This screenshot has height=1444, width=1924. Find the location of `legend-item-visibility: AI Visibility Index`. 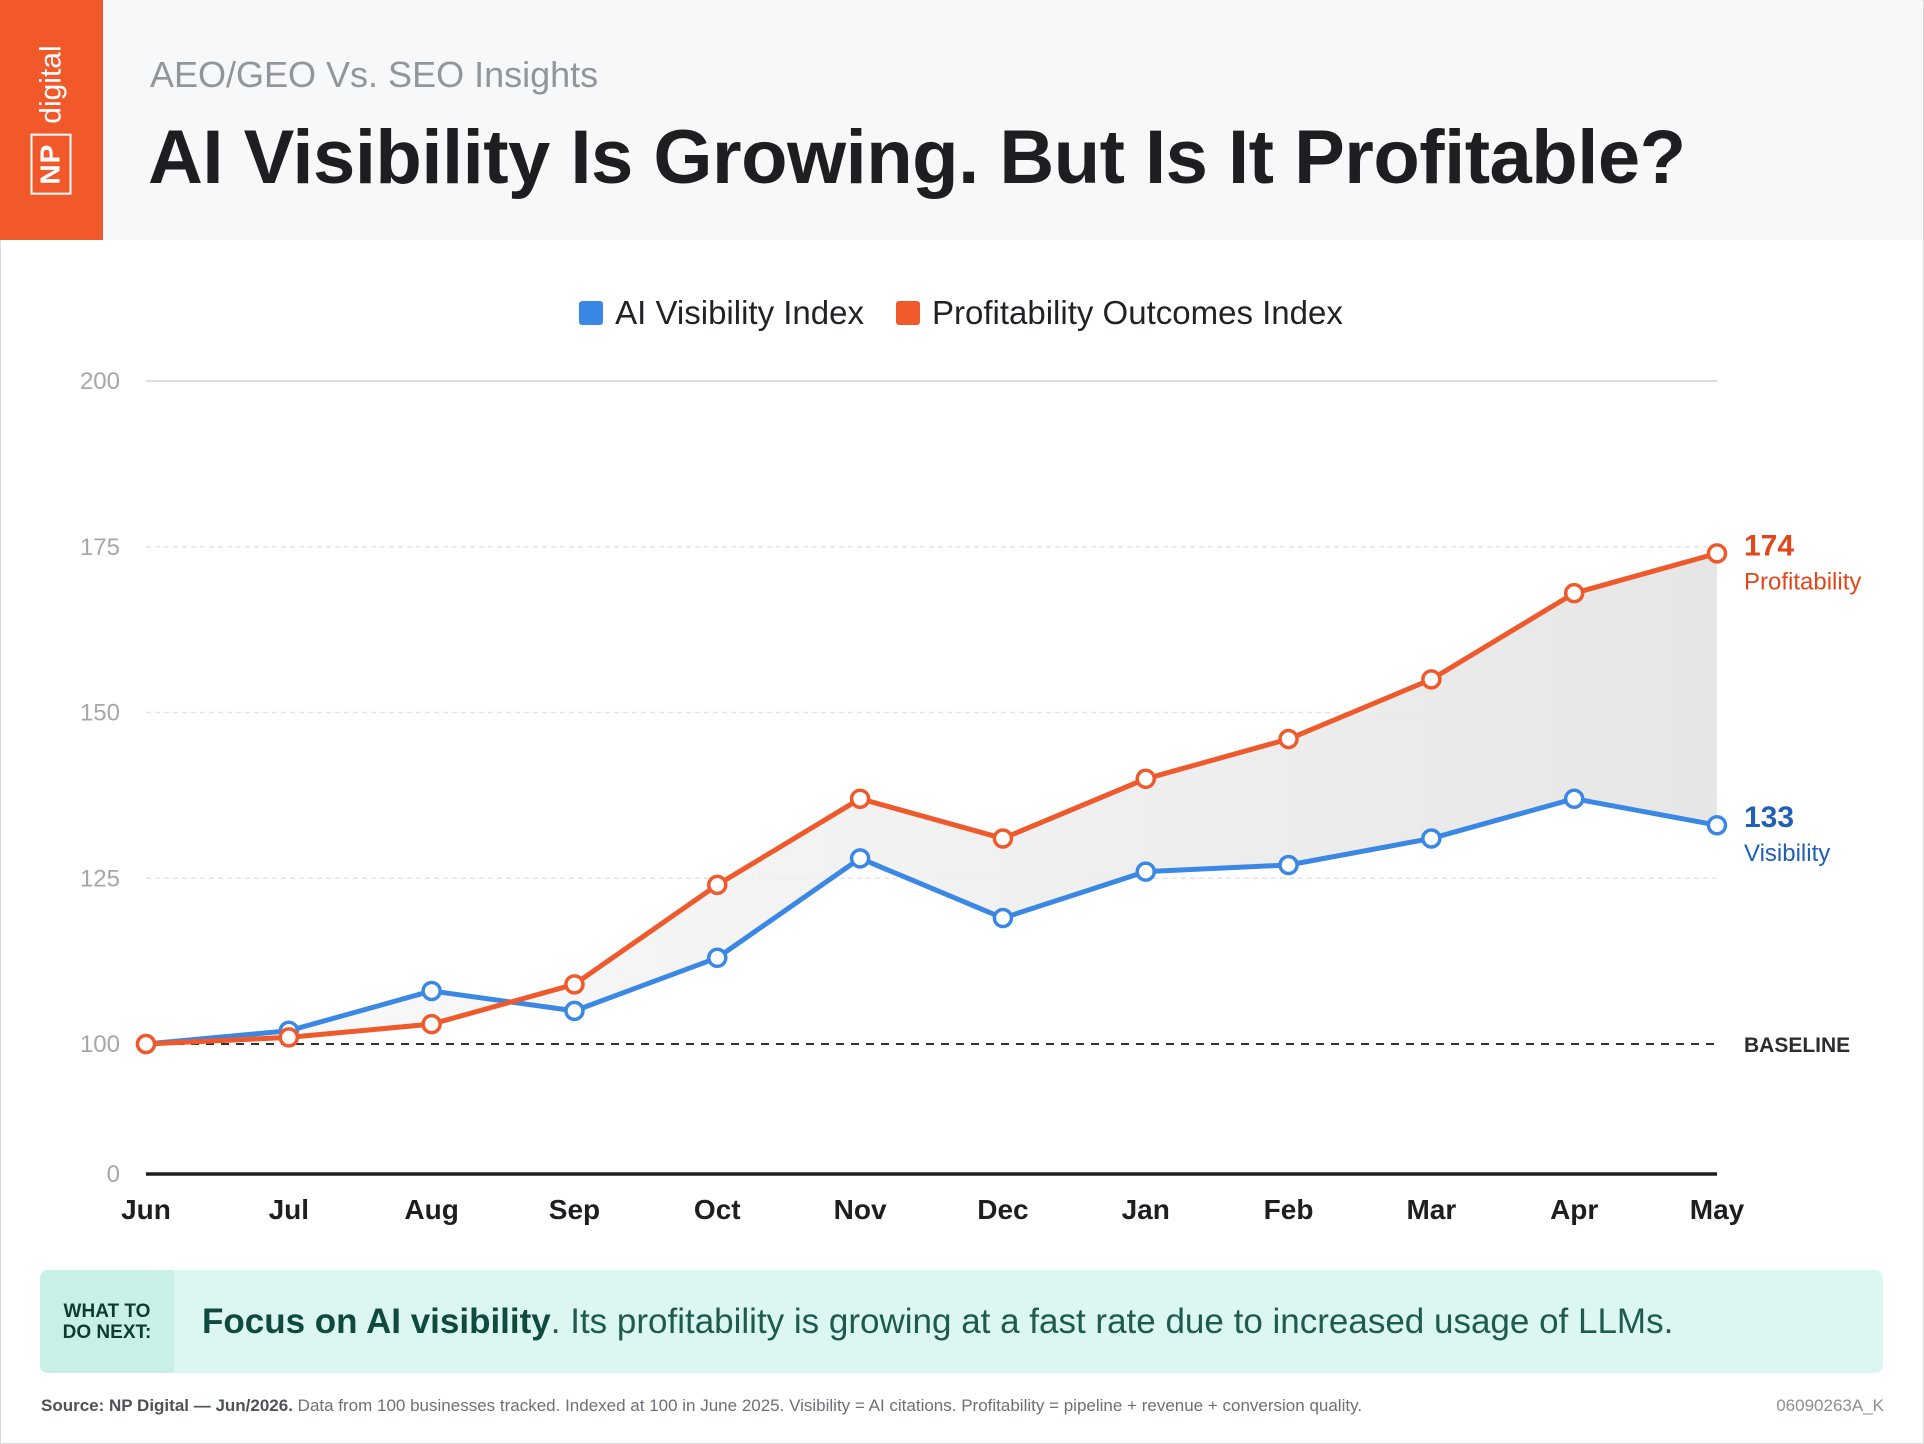

legend-item-visibility: AI Visibility Index is located at coordinates (721, 313).